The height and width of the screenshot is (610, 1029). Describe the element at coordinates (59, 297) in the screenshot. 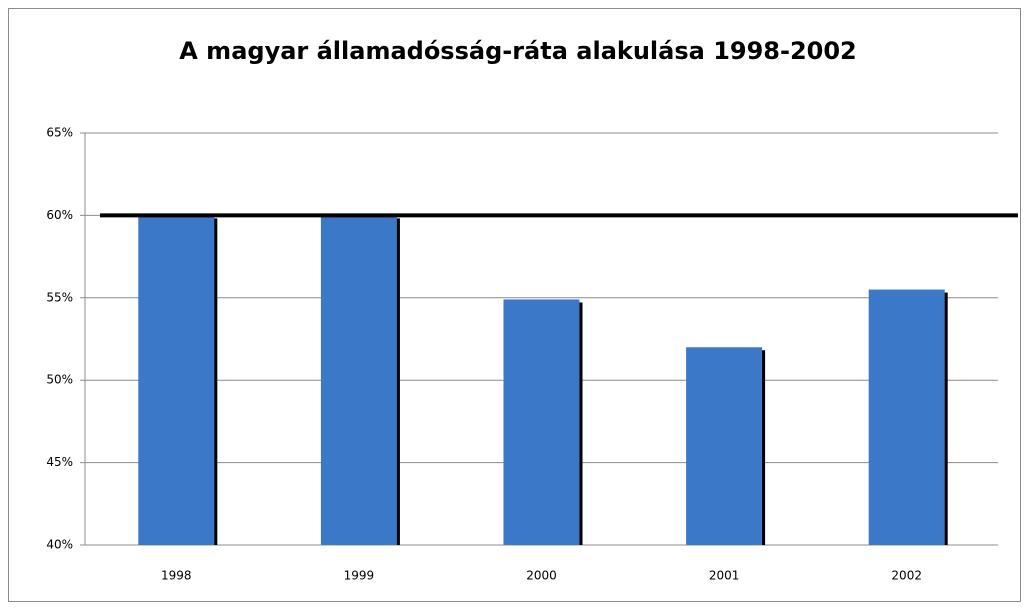

I see `y-tick-label: 55%` at that location.